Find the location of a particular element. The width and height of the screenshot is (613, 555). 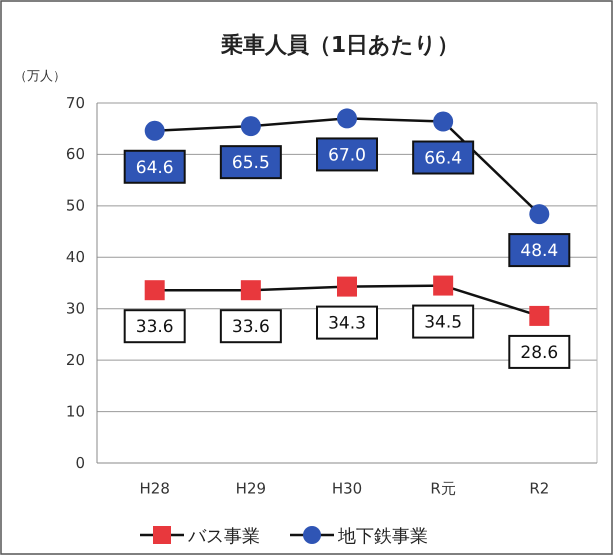

data-label: 66.4 is located at coordinates (443, 158).